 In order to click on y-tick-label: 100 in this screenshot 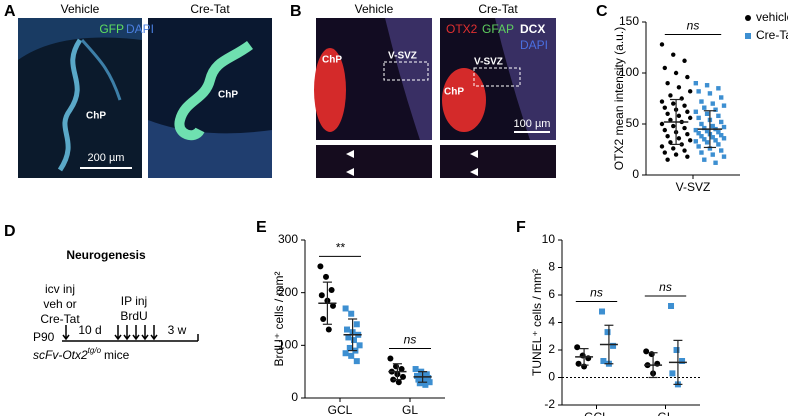, I will do `click(629, 72)`.